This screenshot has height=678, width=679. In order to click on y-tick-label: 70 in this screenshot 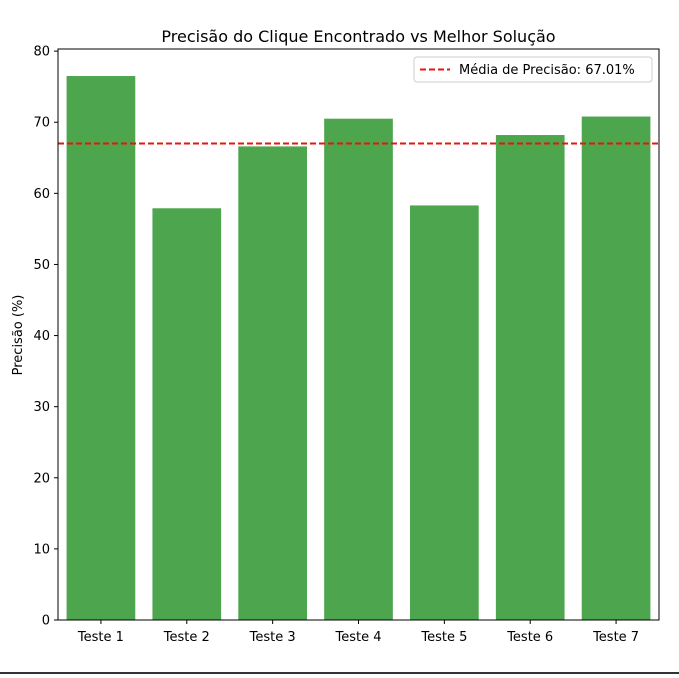, I will do `click(41, 123)`.